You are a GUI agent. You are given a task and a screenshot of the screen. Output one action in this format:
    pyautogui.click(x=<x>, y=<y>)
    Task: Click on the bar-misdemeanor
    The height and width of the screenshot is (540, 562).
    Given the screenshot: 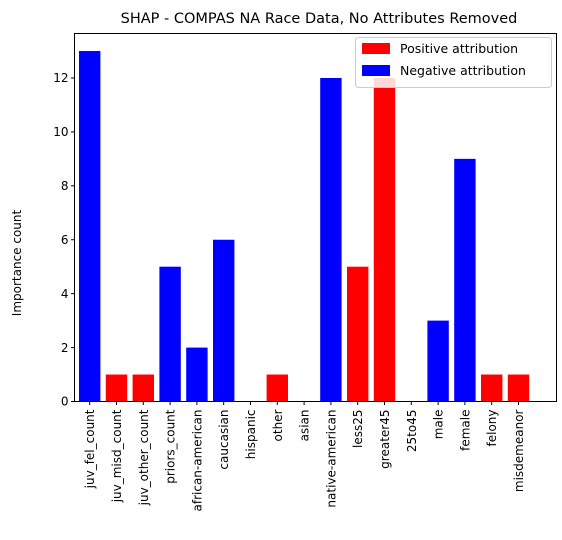 What is the action you would take?
    pyautogui.click(x=518, y=388)
    